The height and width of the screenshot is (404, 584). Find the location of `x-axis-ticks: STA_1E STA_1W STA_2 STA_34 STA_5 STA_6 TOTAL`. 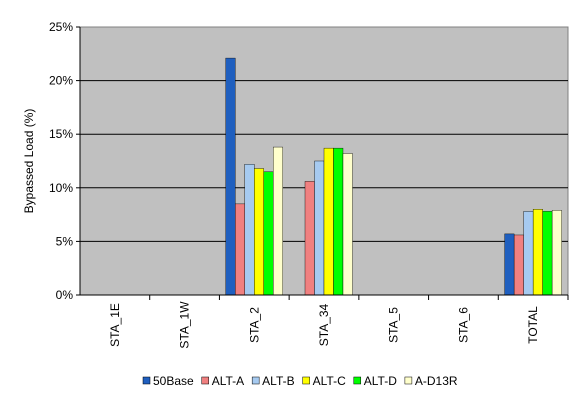

x-axis-ticks: STA_1E STA_1W STA_2 STA_34 STA_5 STA_6 TOTAL is located at coordinates (338, 322).